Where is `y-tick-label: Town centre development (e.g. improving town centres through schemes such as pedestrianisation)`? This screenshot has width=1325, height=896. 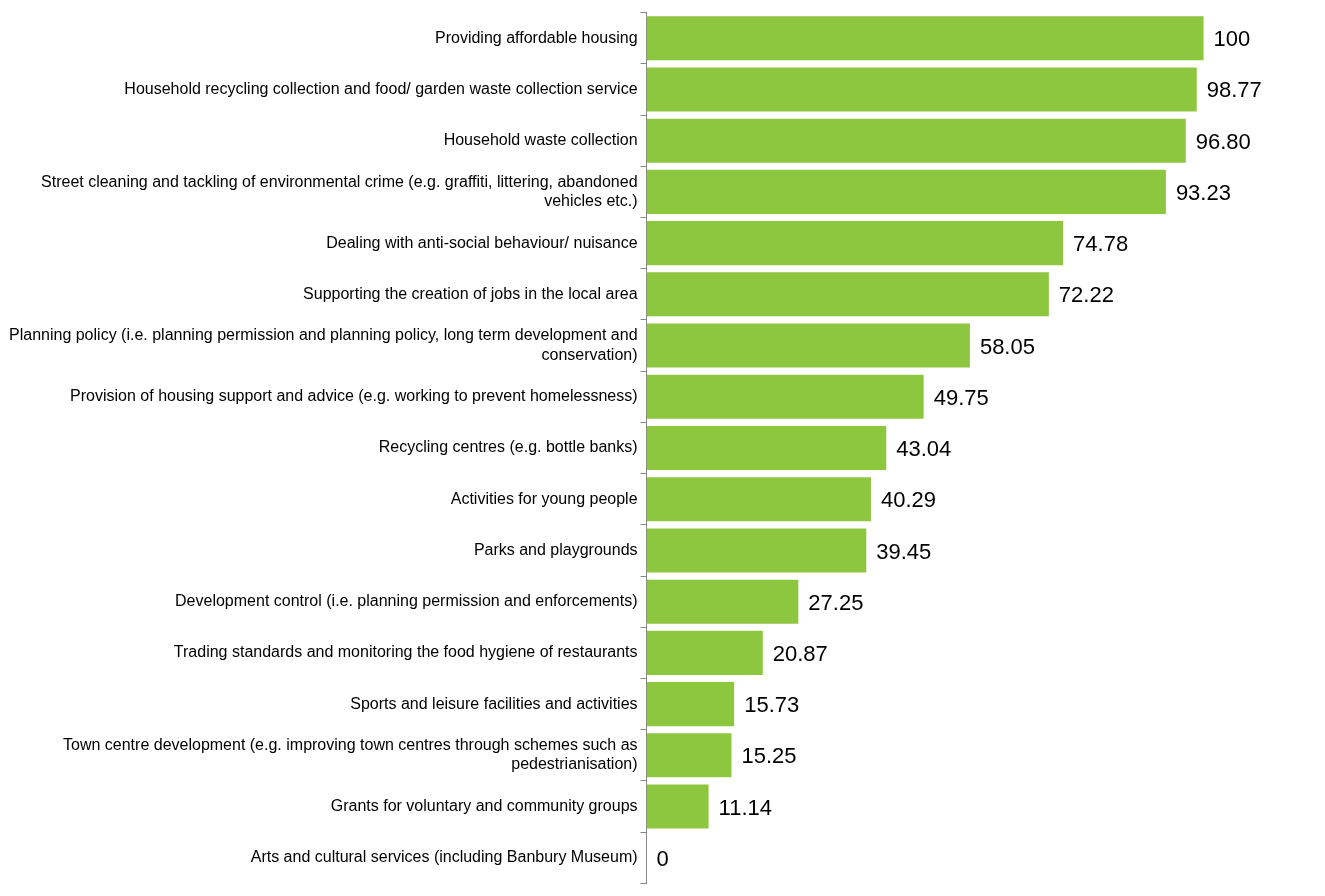
y-tick-label: Town centre development (e.g. improving town centres through schemes such as pedestrianisation) is located at coordinates (350, 754).